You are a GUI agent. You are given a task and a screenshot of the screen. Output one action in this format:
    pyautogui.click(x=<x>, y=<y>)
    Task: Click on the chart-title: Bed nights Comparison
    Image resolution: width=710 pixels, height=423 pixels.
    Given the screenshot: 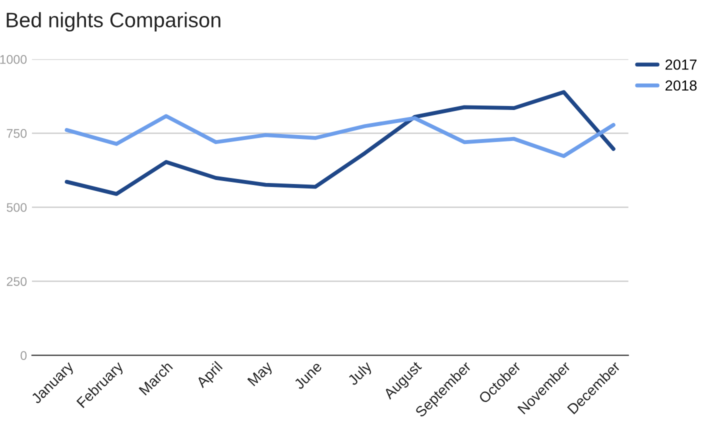 What is the action you would take?
    pyautogui.click(x=113, y=22)
    